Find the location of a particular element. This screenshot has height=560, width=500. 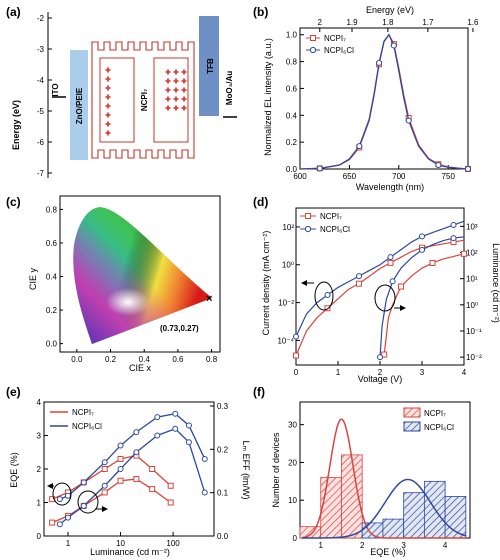

ellipse-e-right is located at coordinates (88, 502).